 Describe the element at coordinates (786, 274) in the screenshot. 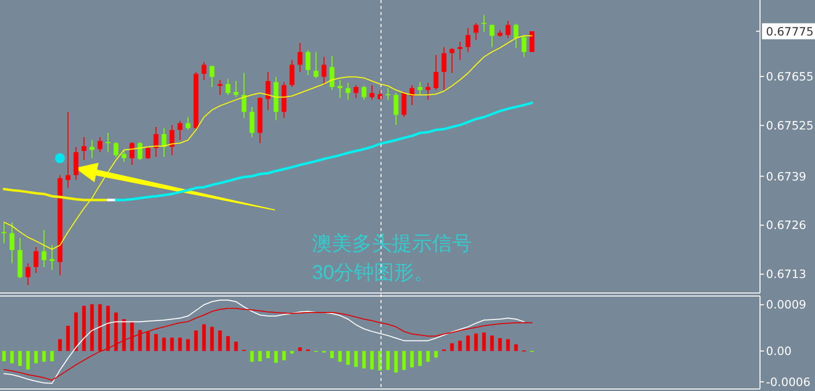

I see `ytick: 0.6713` at that location.